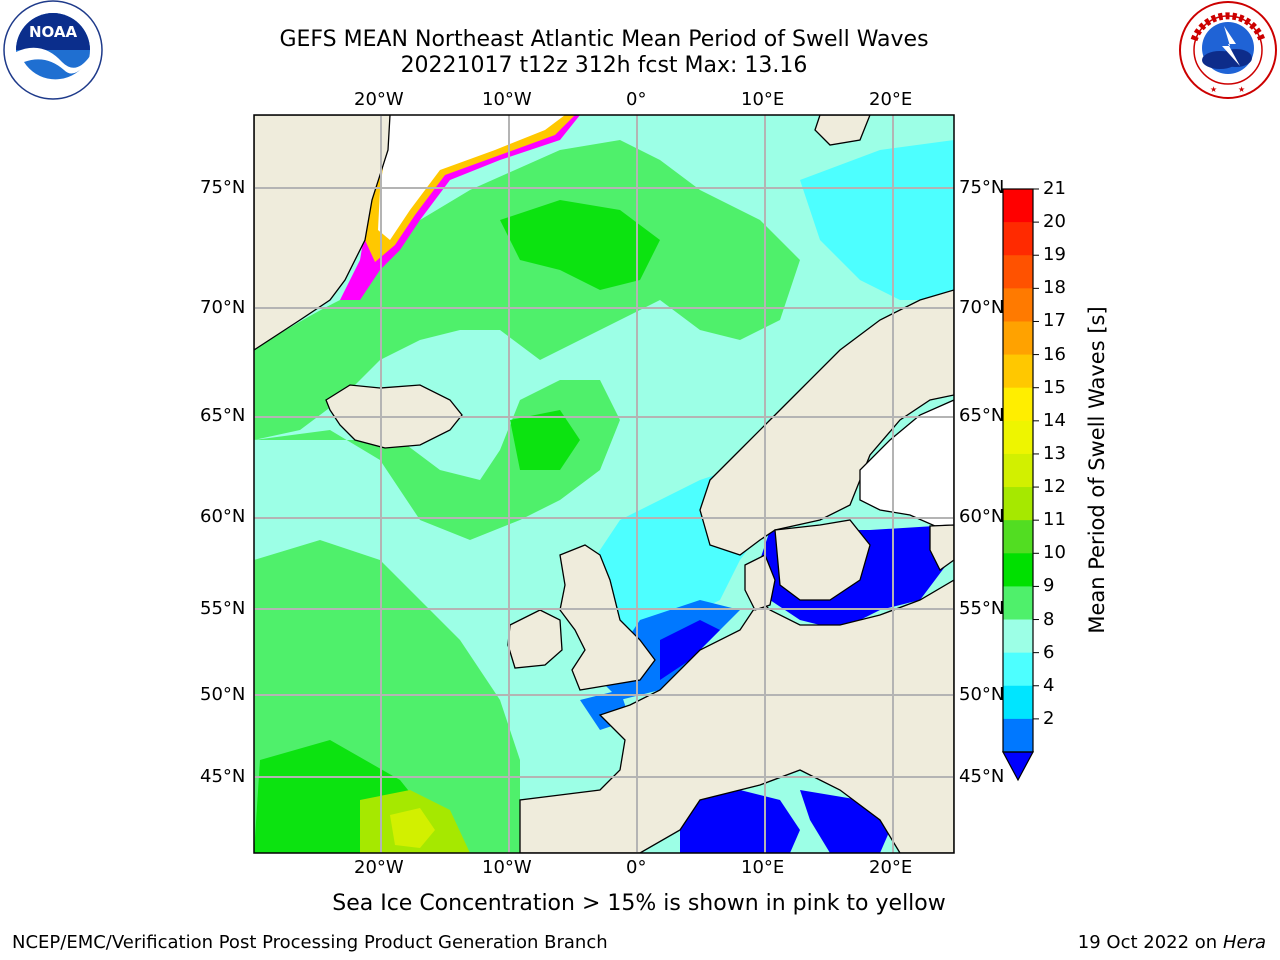  Describe the element at coordinates (1054, 520) in the screenshot. I see `colorbar-tick-label: 11` at that location.